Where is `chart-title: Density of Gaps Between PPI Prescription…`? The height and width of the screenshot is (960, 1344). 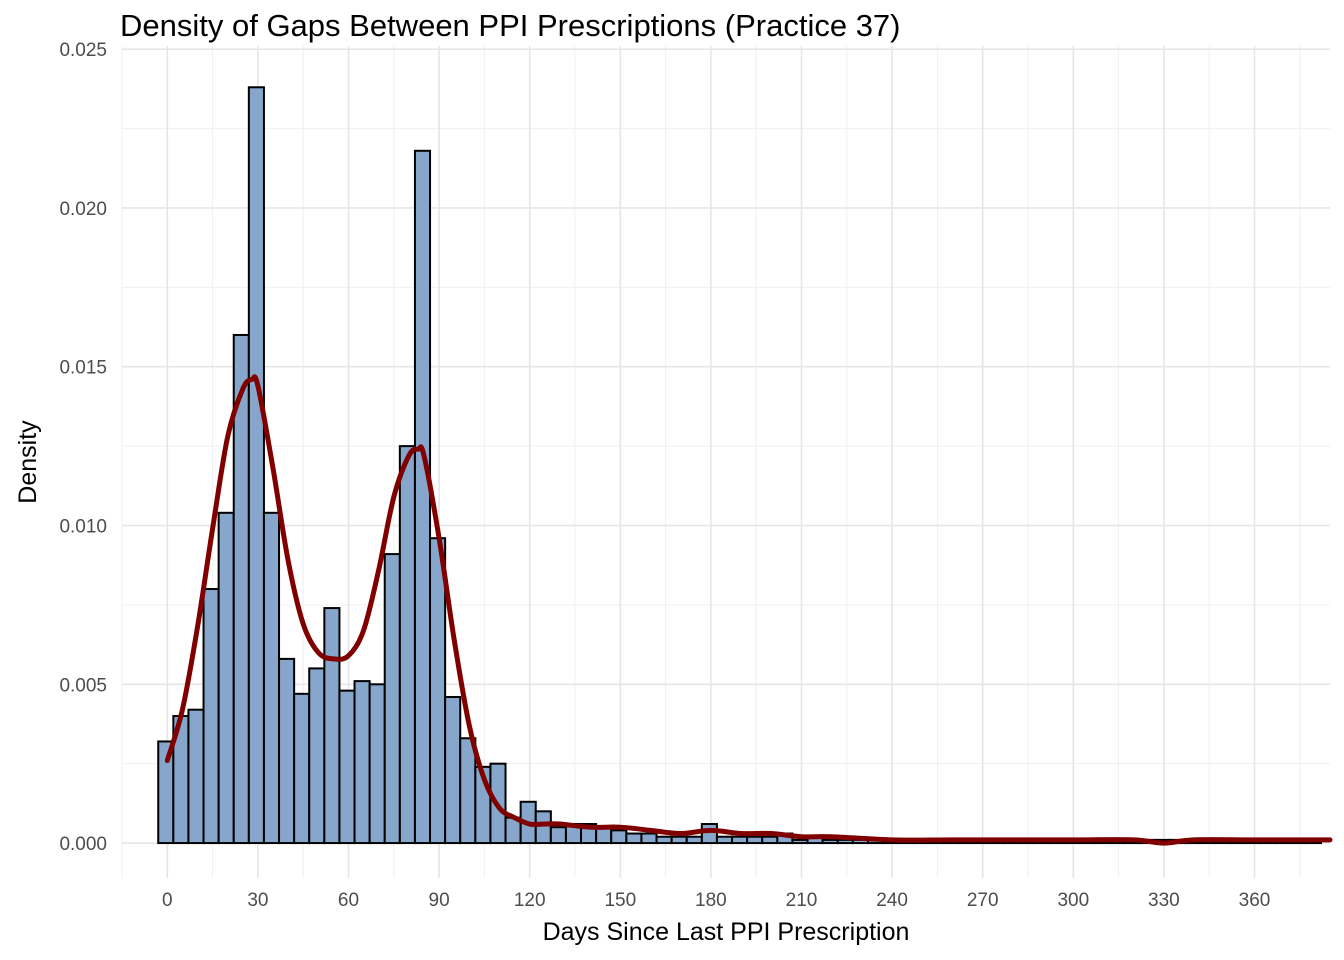
chart-title: Density of Gaps Between PPI Prescription… is located at coordinates (510, 25).